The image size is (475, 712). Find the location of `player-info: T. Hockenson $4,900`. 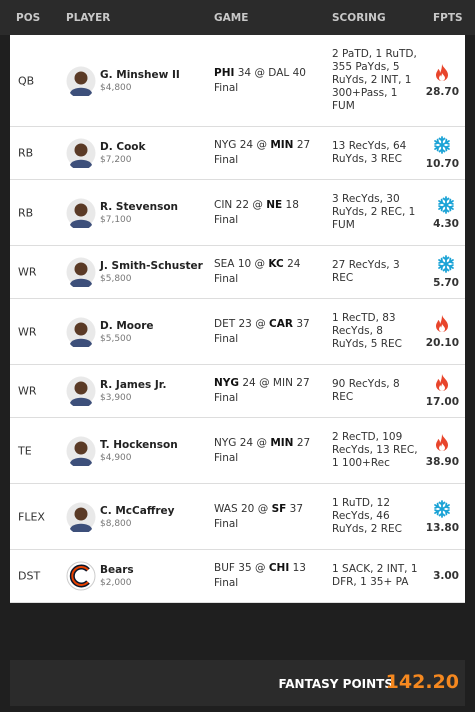

player-info: T. Hockenson $4,900 is located at coordinates (139, 451).